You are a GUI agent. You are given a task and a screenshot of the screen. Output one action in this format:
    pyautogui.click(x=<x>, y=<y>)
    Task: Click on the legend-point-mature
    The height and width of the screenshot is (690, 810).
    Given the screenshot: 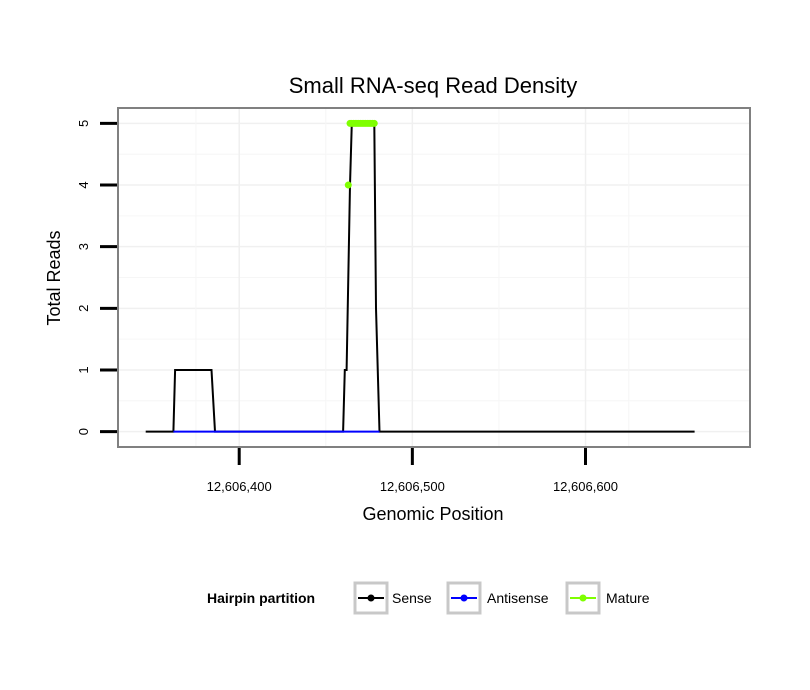 What is the action you would take?
    pyautogui.click(x=583, y=598)
    